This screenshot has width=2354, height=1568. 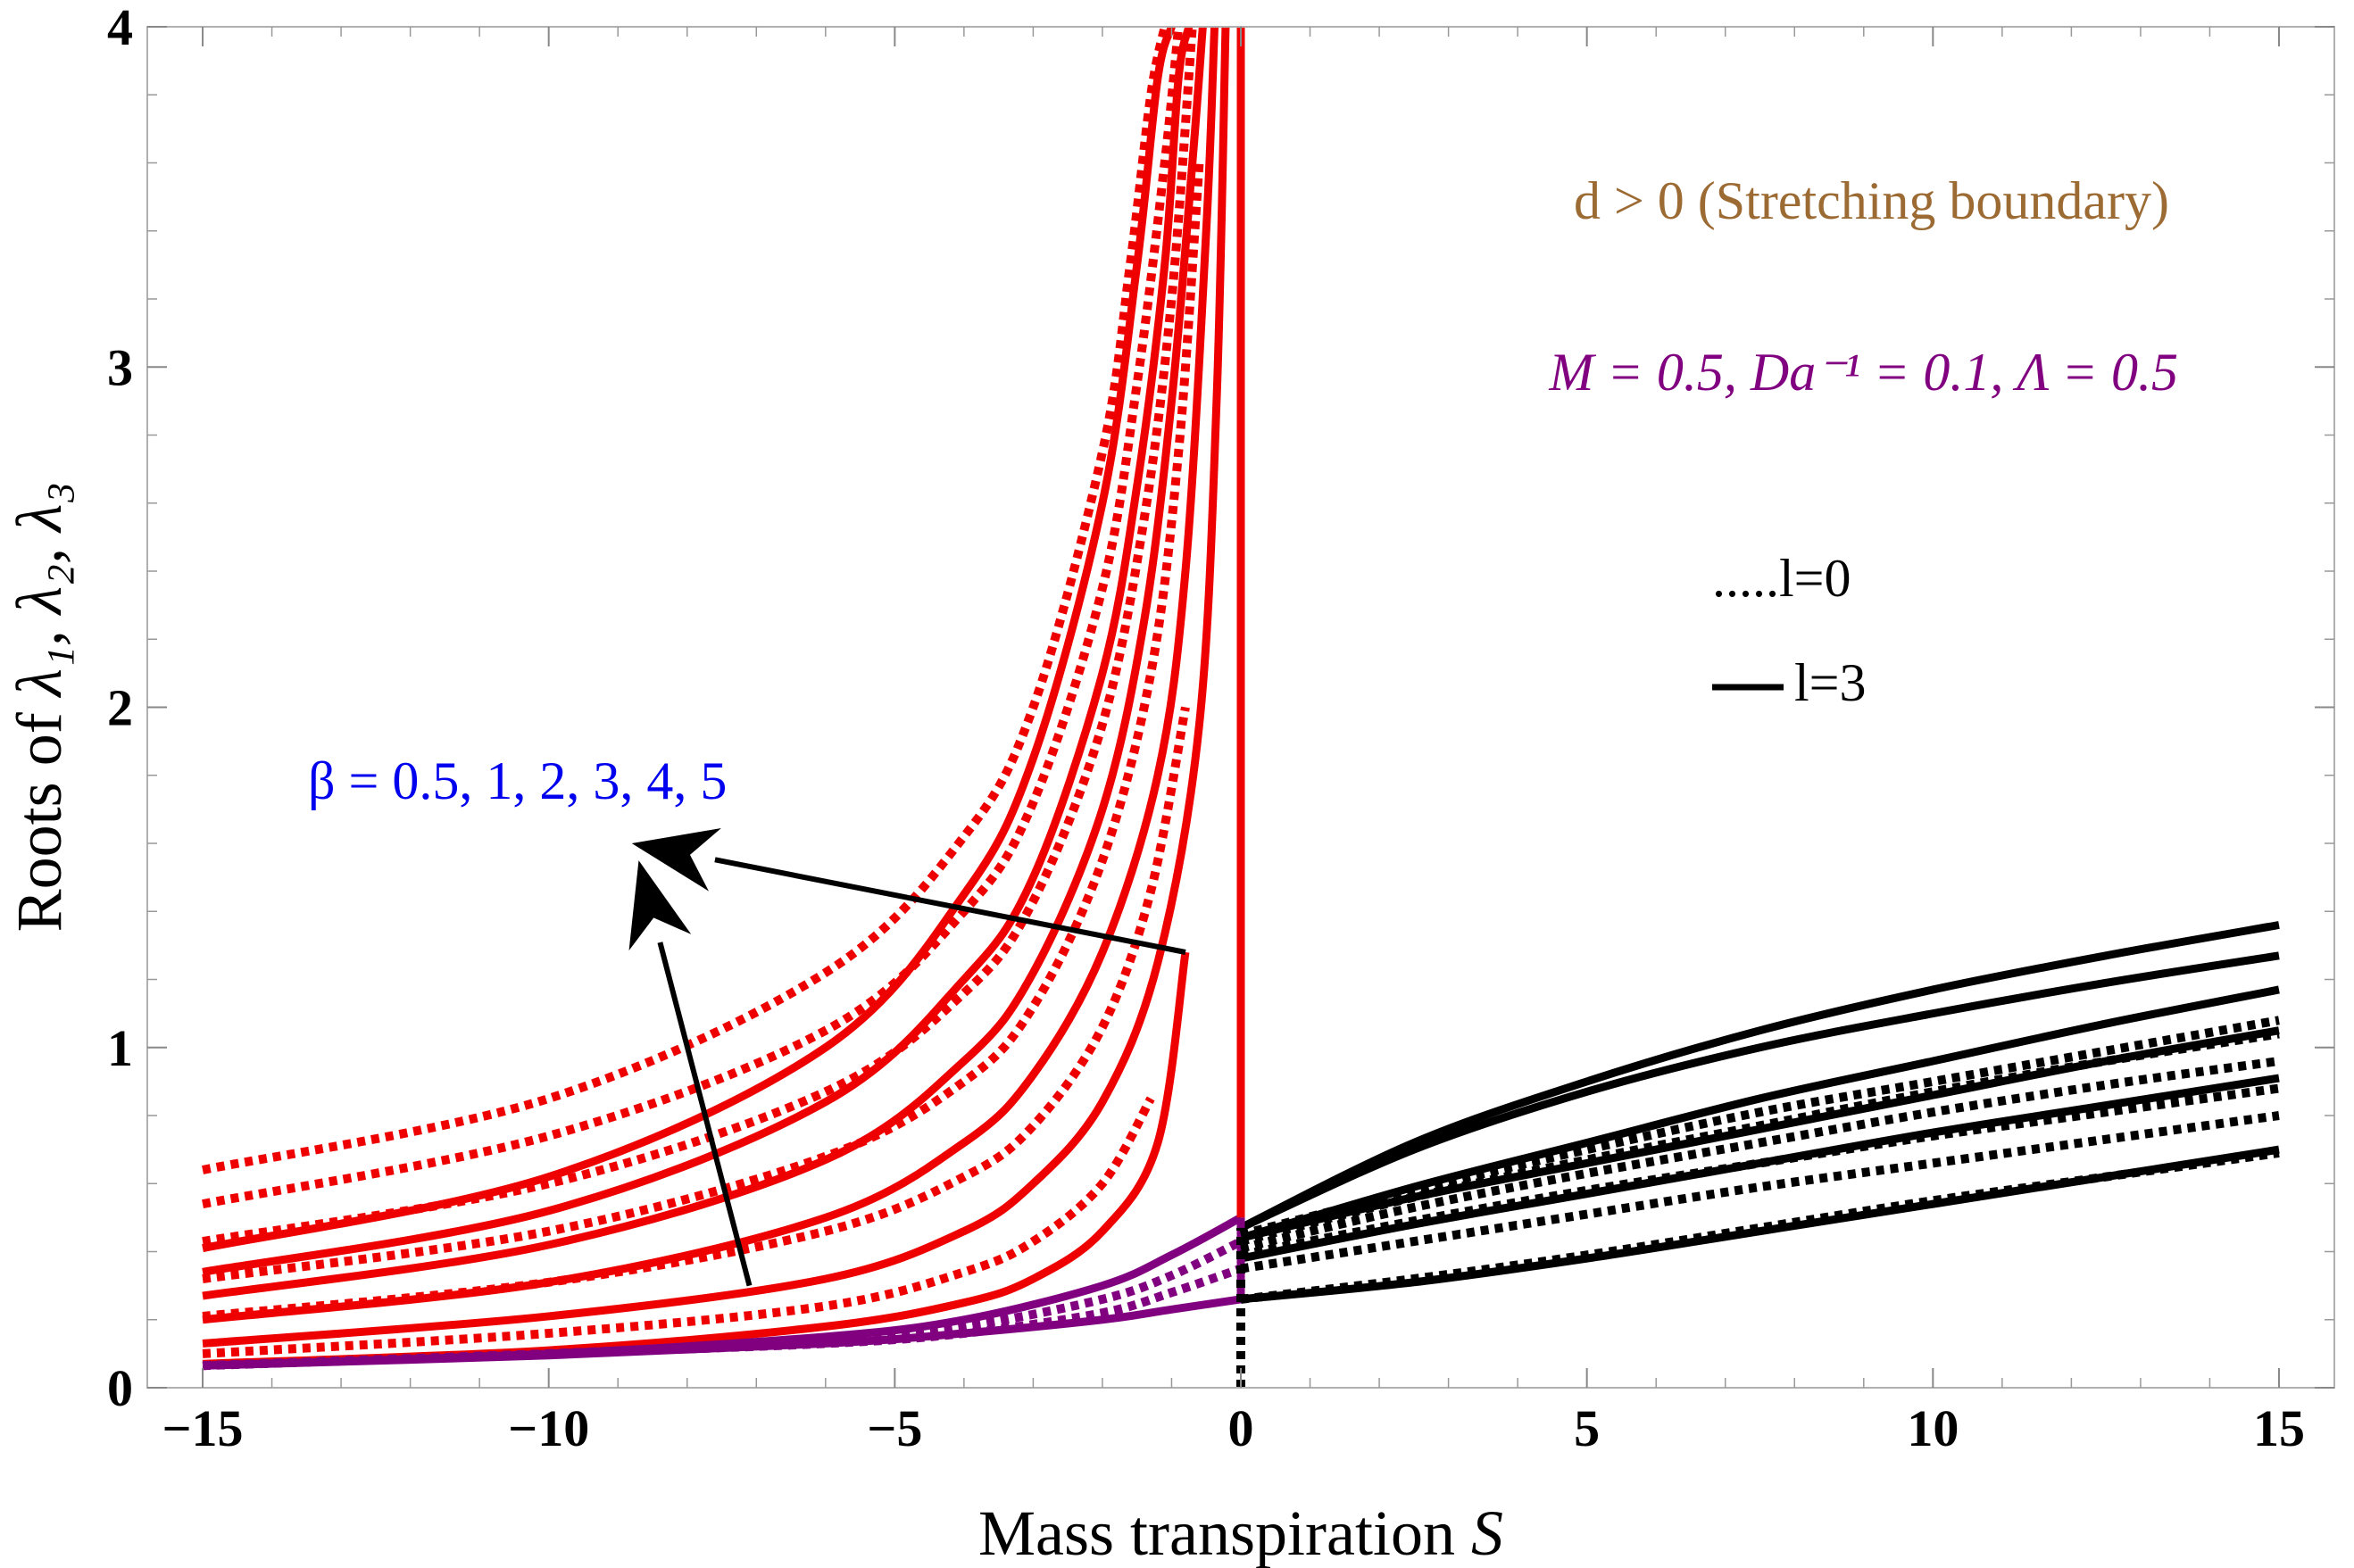 What do you see at coordinates (660, 905) in the screenshot?
I see `arrow-vertical-head` at bounding box center [660, 905].